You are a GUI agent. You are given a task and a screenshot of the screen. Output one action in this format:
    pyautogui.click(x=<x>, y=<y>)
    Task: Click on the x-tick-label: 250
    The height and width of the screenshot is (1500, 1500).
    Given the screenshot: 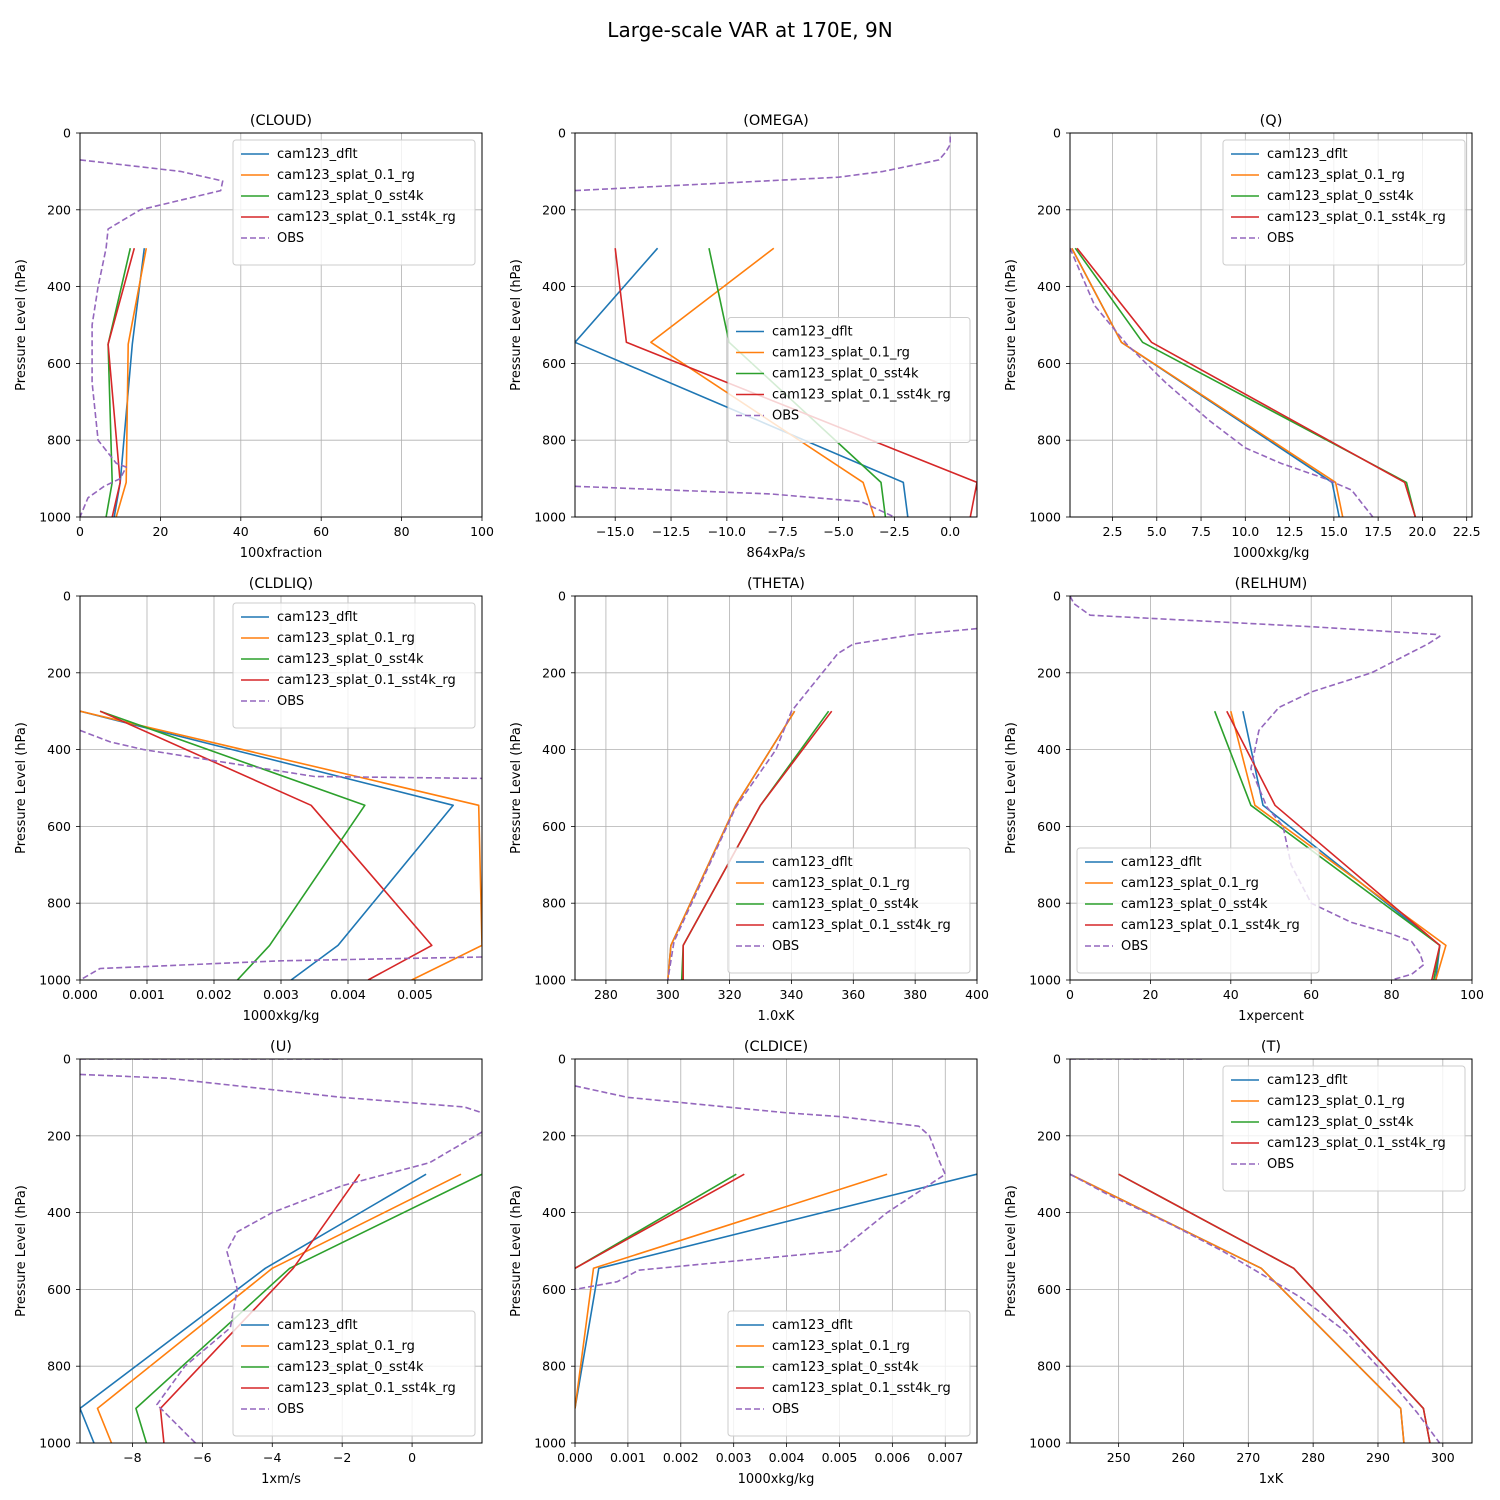 What is the action you would take?
    pyautogui.click(x=1119, y=1457)
    